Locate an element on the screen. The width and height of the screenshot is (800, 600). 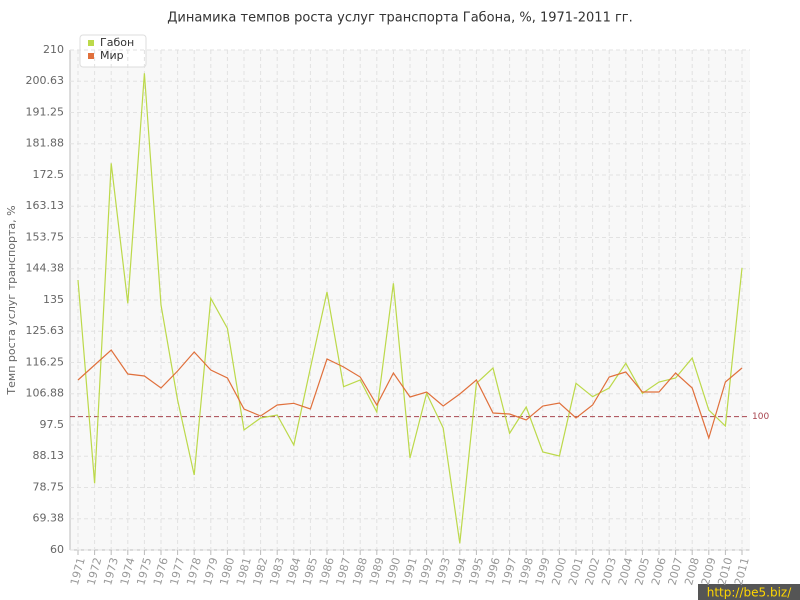
series-line is located at coordinates (410, 395).